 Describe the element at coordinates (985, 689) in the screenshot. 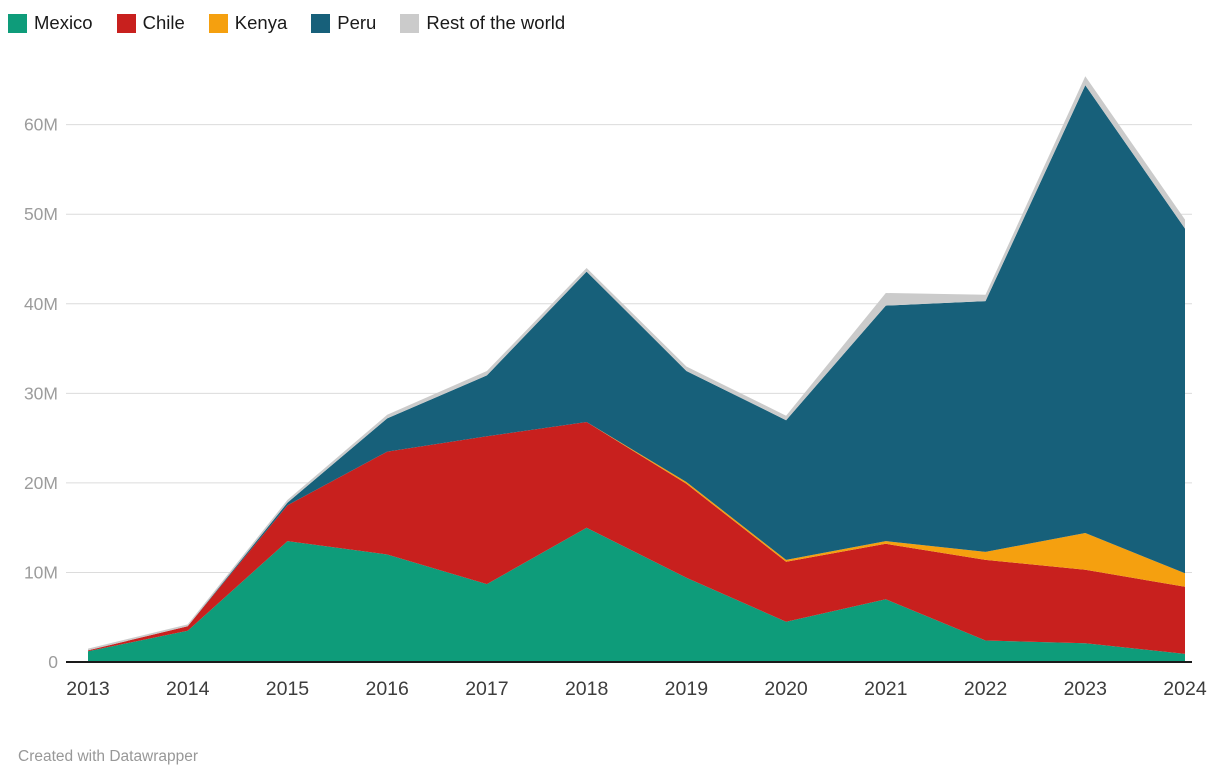

I see `x-tick-label-2022: 2022` at that location.